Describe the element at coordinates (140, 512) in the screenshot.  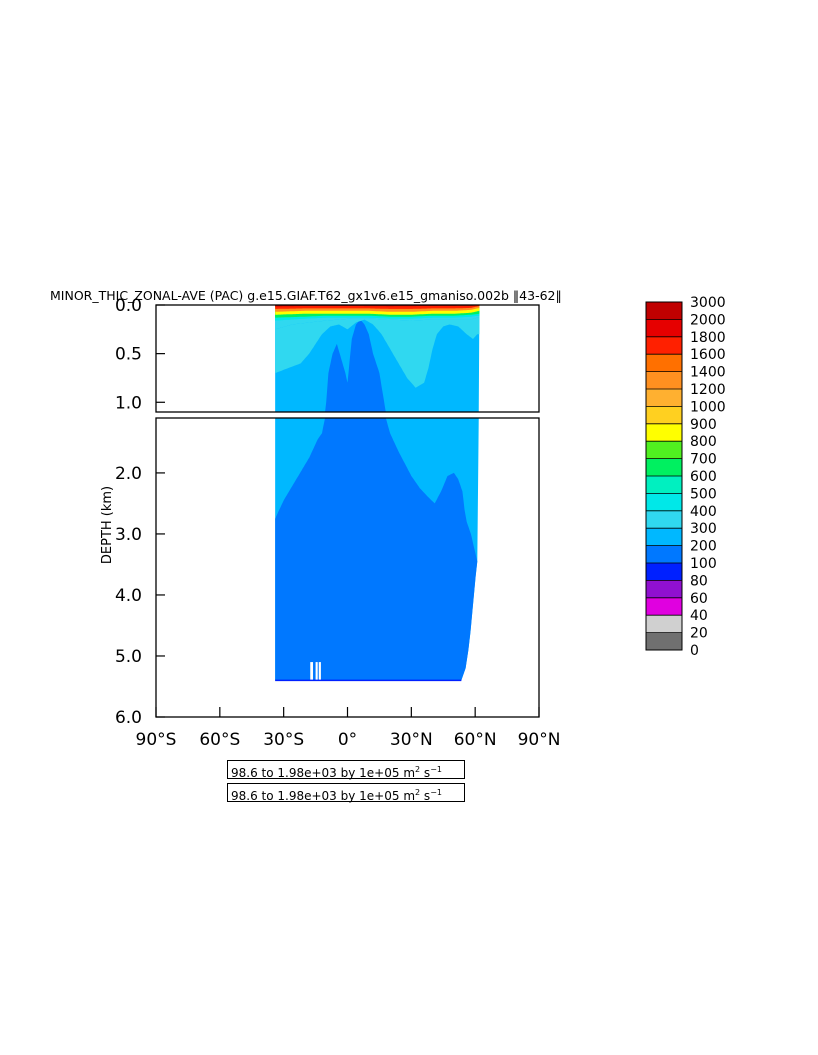
I see `y-axis: 0.0 0.5 1.0 2.0 3.0 4.0 5.0 6.0` at that location.